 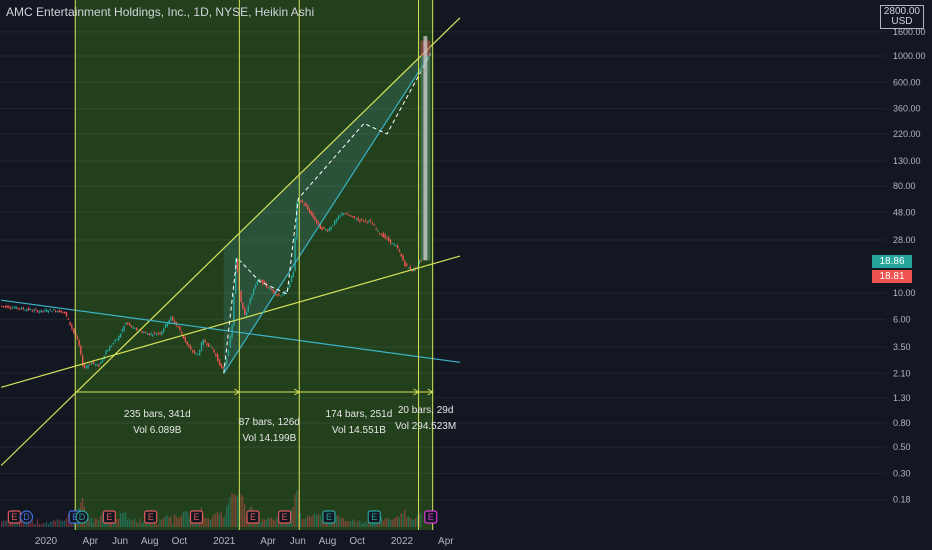 What do you see at coordinates (46, 541) in the screenshot?
I see `x-tick-label: 2020` at bounding box center [46, 541].